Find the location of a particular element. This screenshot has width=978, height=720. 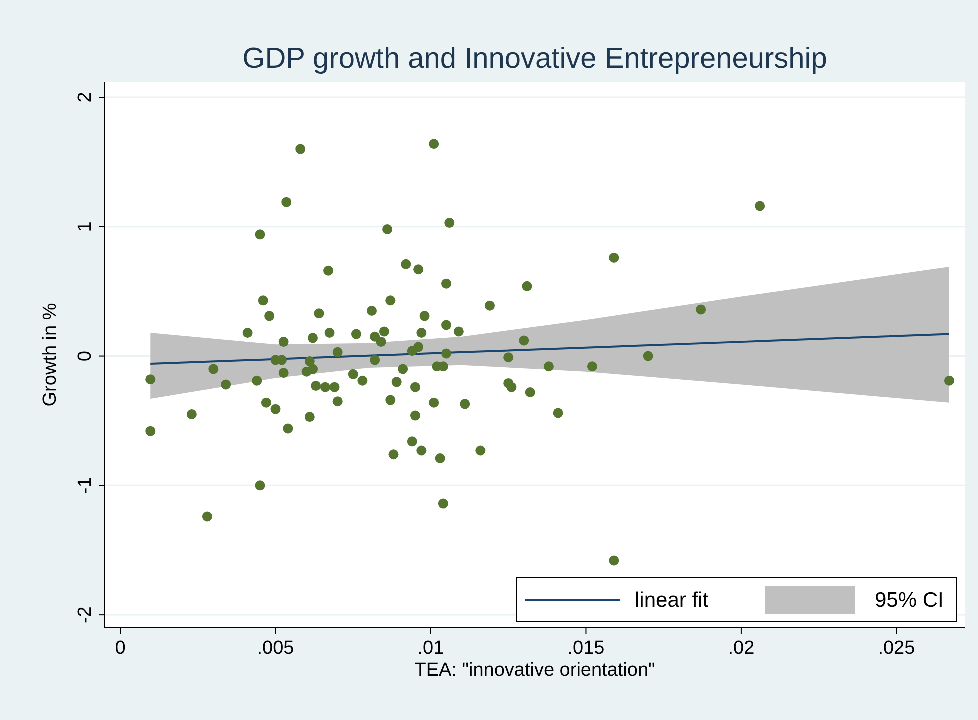

x-tick-label: .015 is located at coordinates (586, 648).